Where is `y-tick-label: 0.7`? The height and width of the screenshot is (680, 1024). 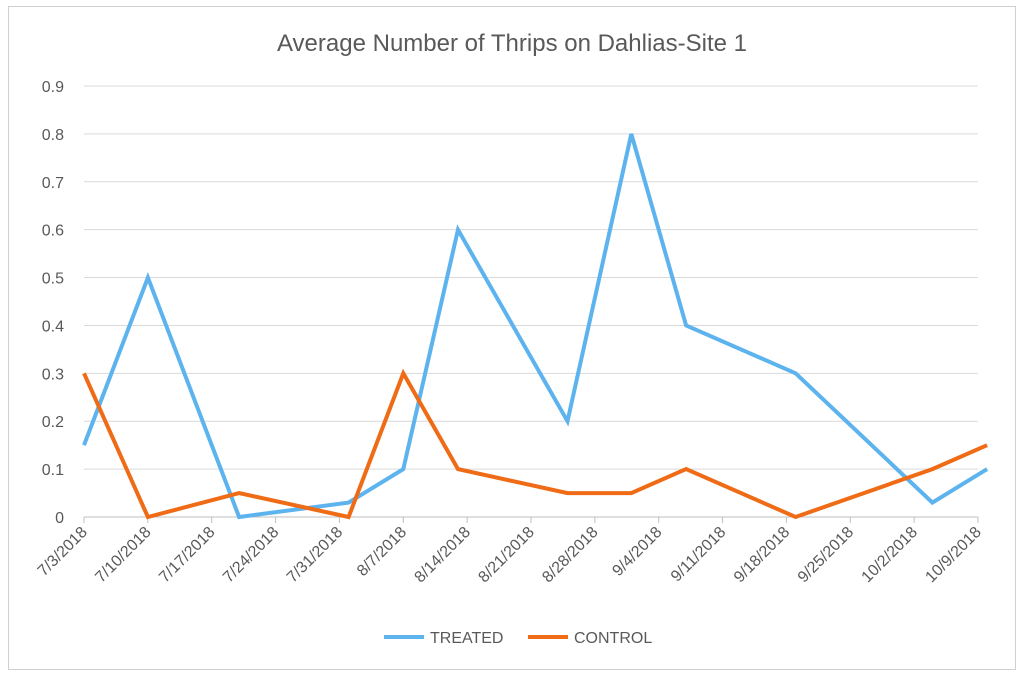 y-tick-label: 0.7 is located at coordinates (53, 183).